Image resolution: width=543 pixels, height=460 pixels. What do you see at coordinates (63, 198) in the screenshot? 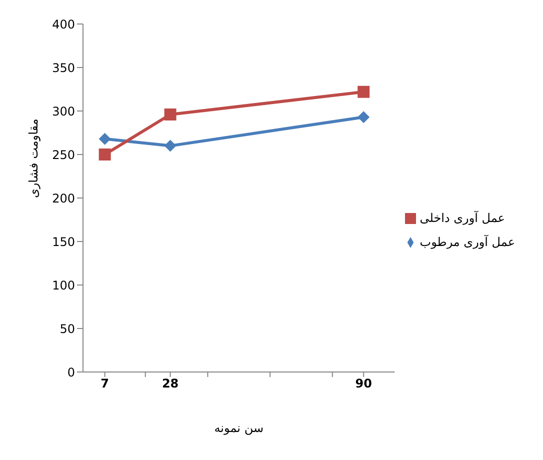
I see `y-tick-label: 200` at bounding box center [63, 198].